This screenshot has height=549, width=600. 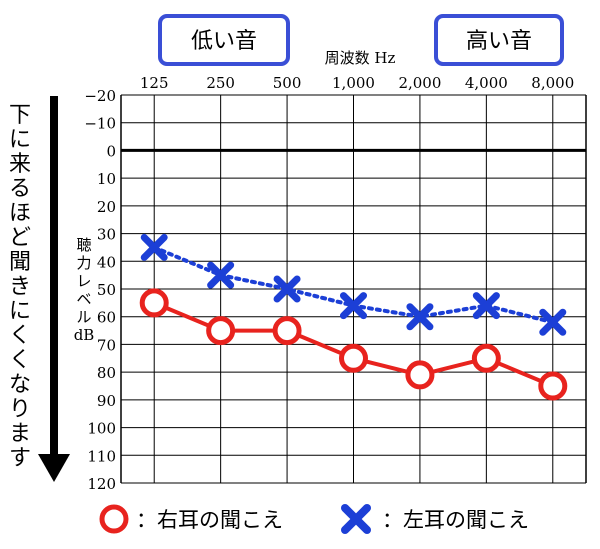 I want to click on arrow-caption-char: ほ, so click(x=20, y=213).